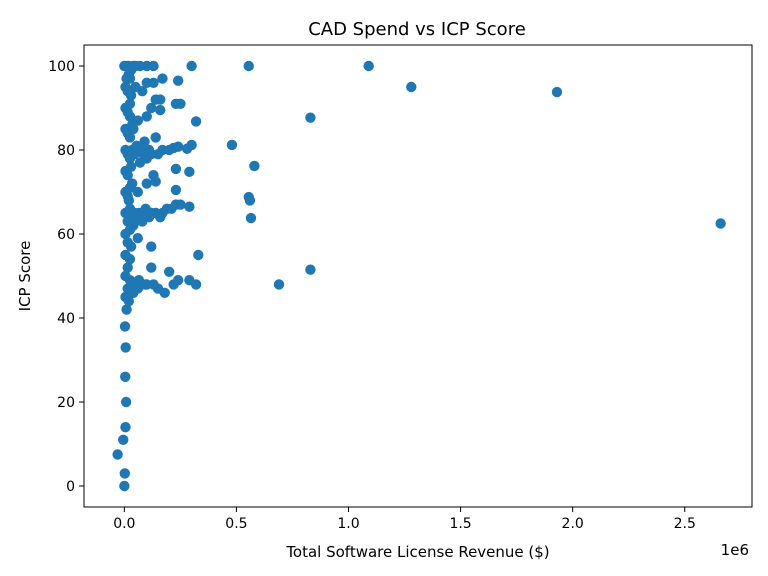 The width and height of the screenshot is (768, 576). What do you see at coordinates (685, 524) in the screenshot?
I see `x-tick-label: 2.5` at bounding box center [685, 524].